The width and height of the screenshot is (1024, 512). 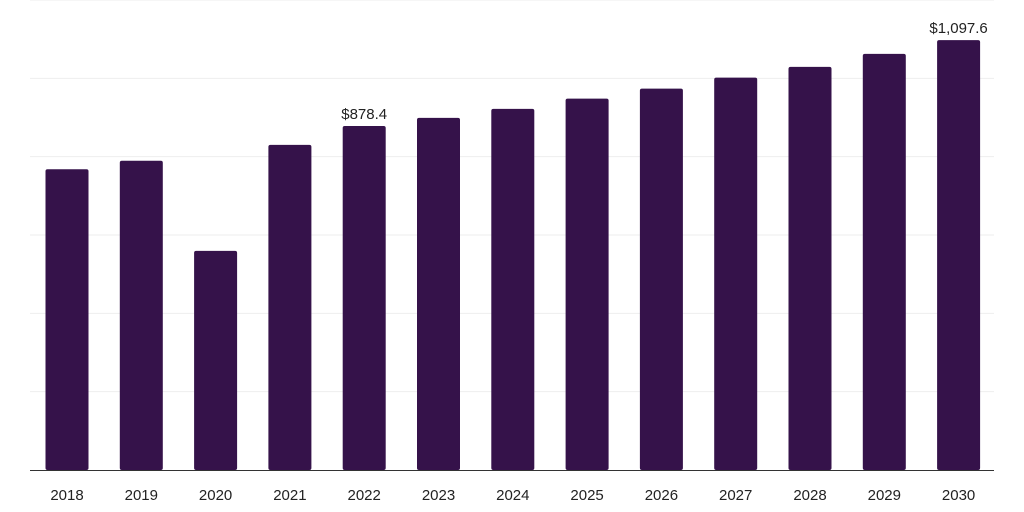 I want to click on bar-2018, so click(x=67, y=320).